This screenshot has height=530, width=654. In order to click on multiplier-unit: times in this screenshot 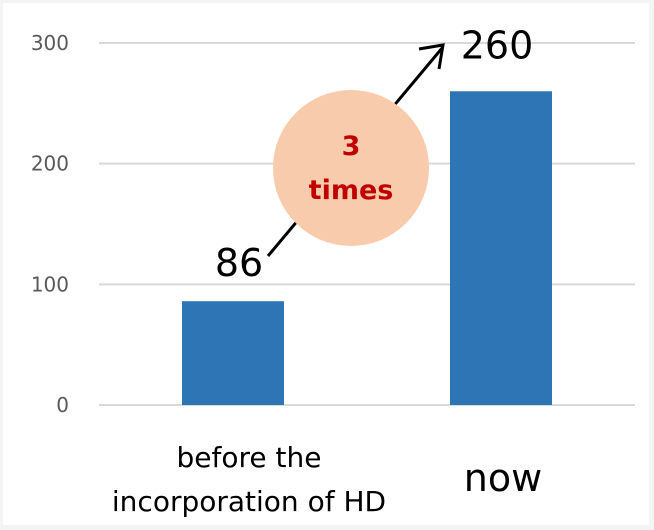, I will do `click(351, 190)`.